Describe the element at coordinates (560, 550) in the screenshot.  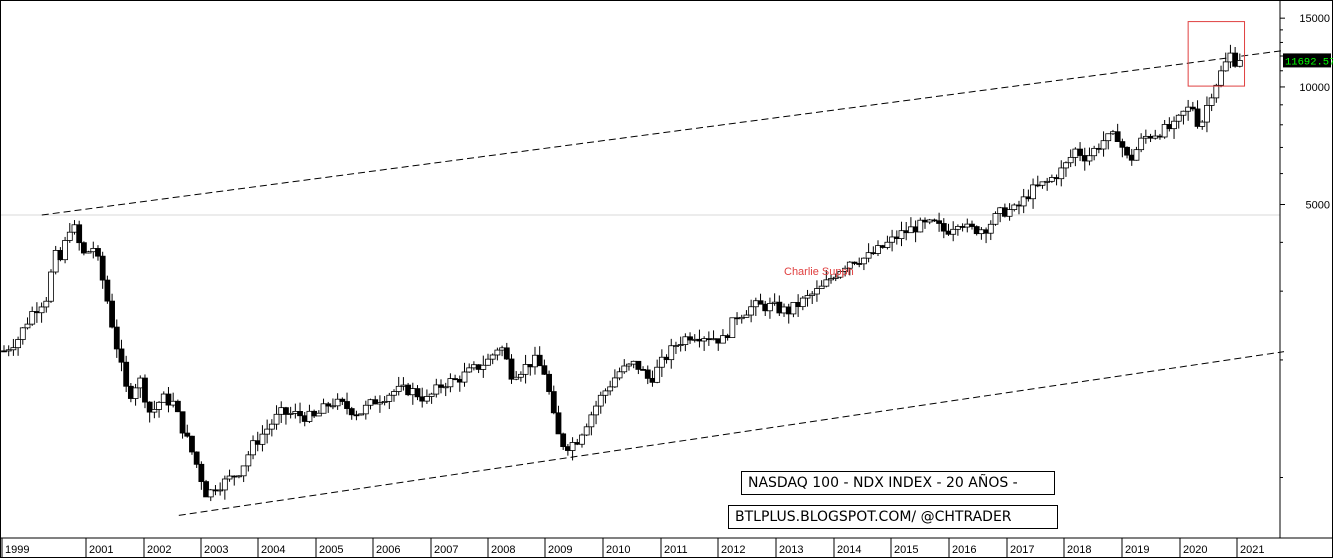
I see `x-tick-label: 2009` at that location.